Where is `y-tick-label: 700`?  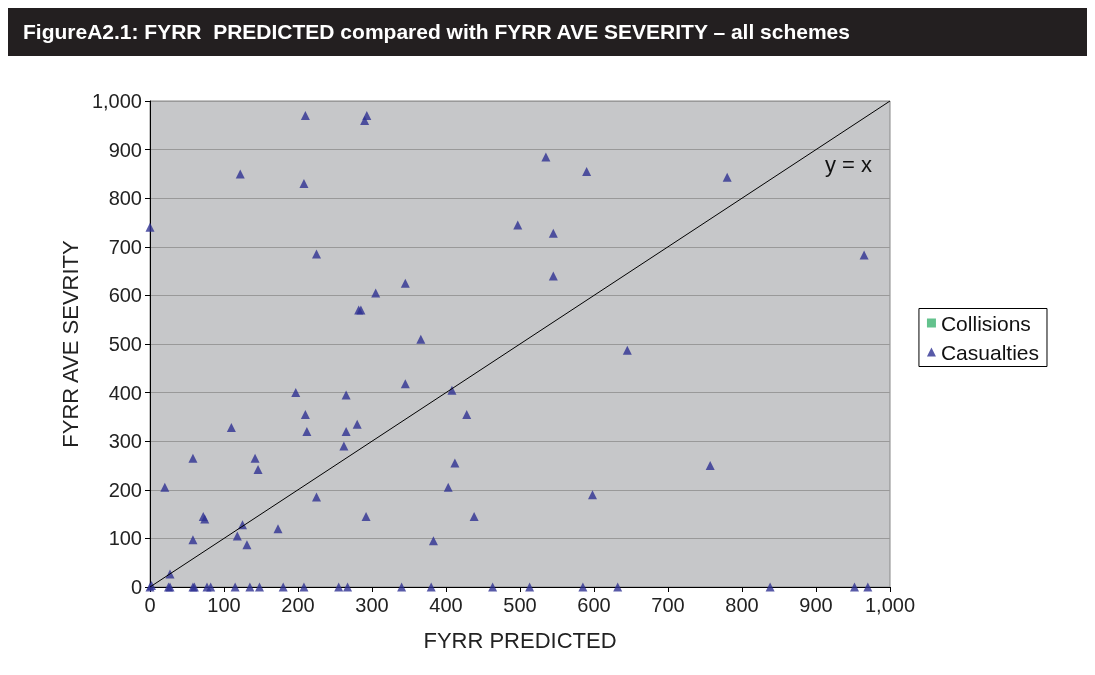
y-tick-label: 700 is located at coordinates (125, 246).